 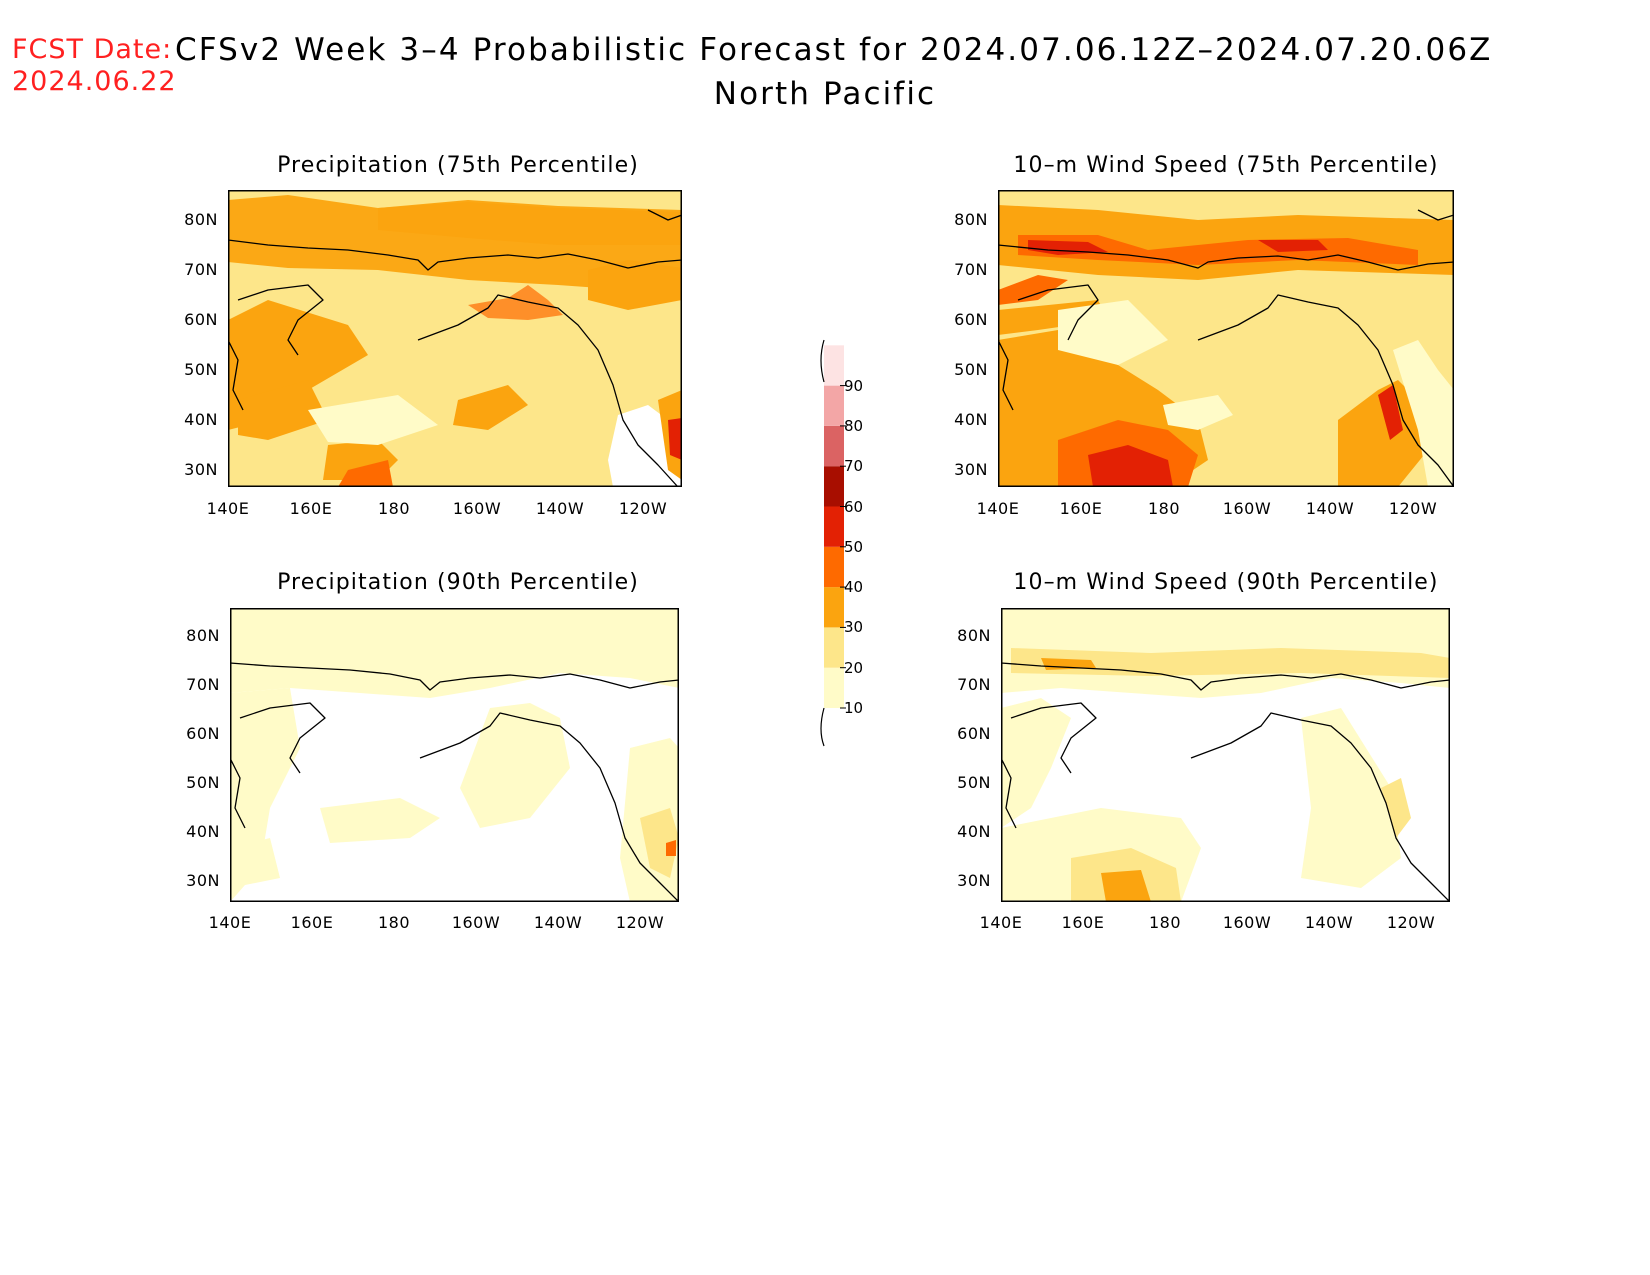 I want to click on colorbar, so click(x=833, y=543).